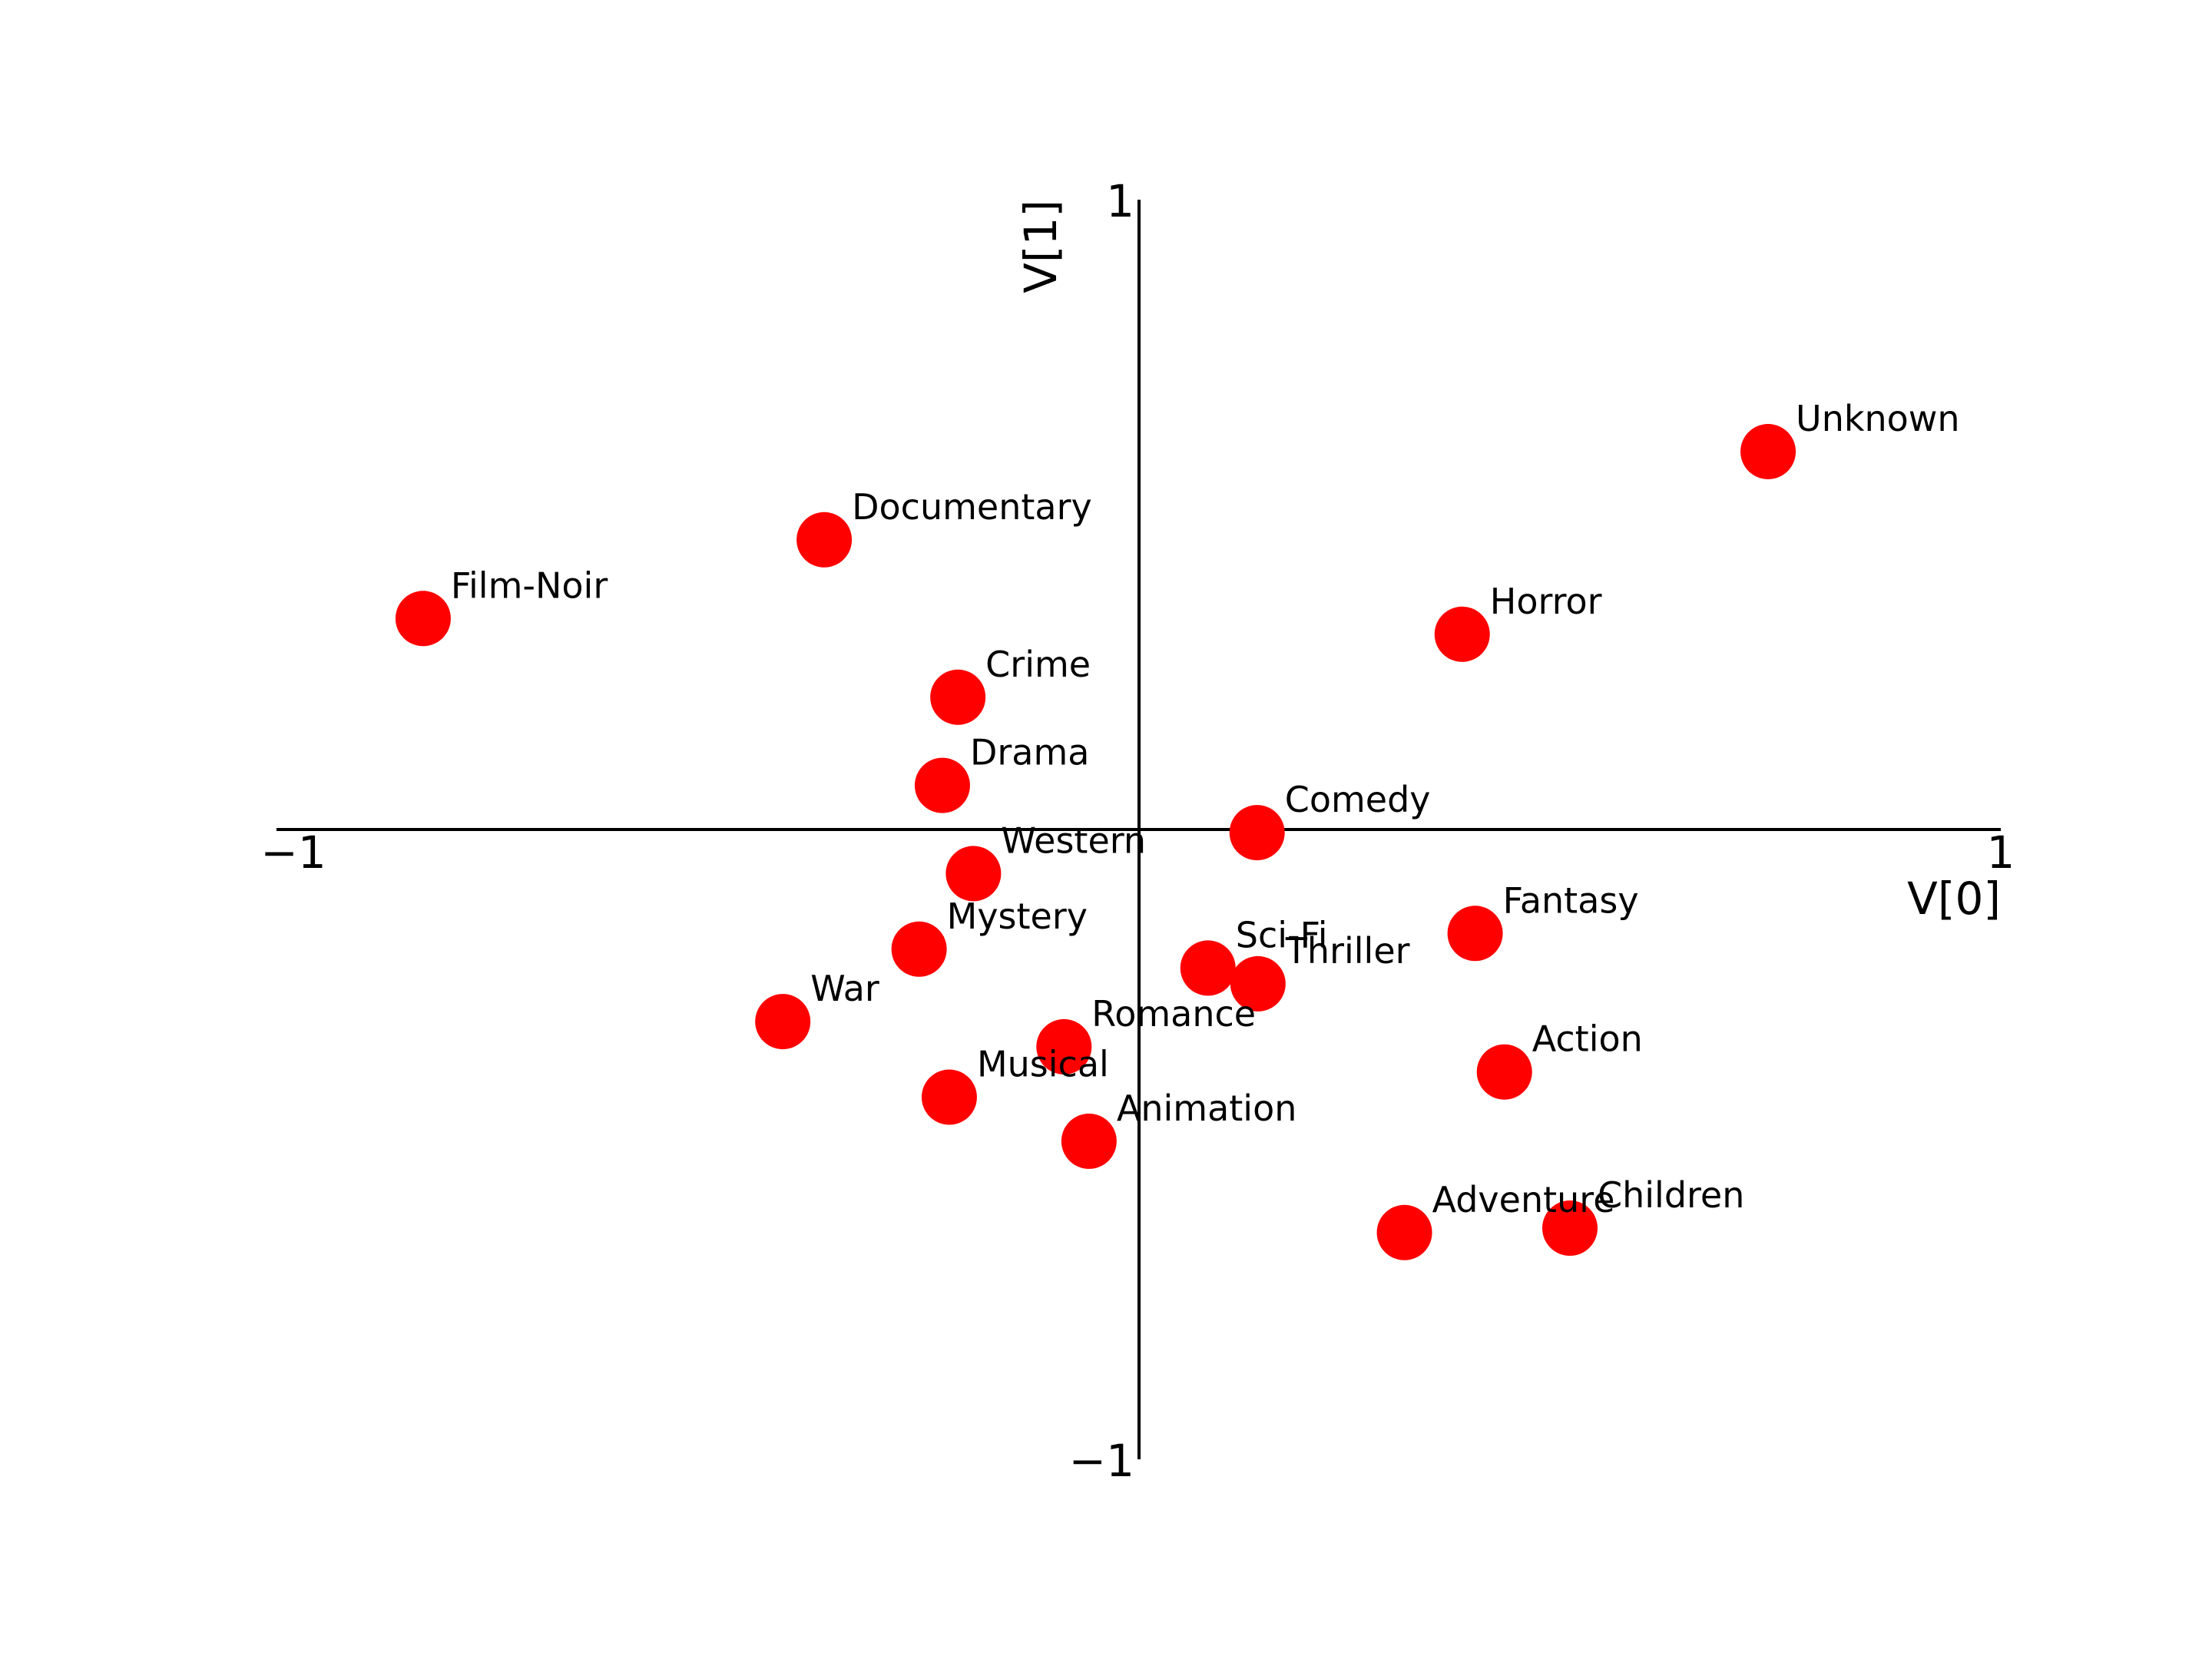  I want to click on point-label: Children, so click(1671, 1195).